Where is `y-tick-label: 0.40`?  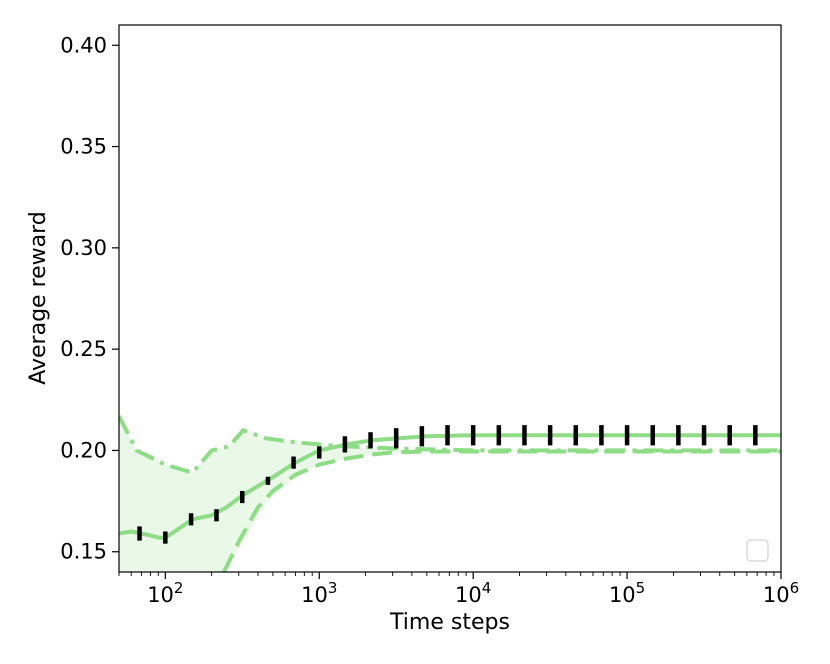
y-tick-label: 0.40 is located at coordinates (83, 45).